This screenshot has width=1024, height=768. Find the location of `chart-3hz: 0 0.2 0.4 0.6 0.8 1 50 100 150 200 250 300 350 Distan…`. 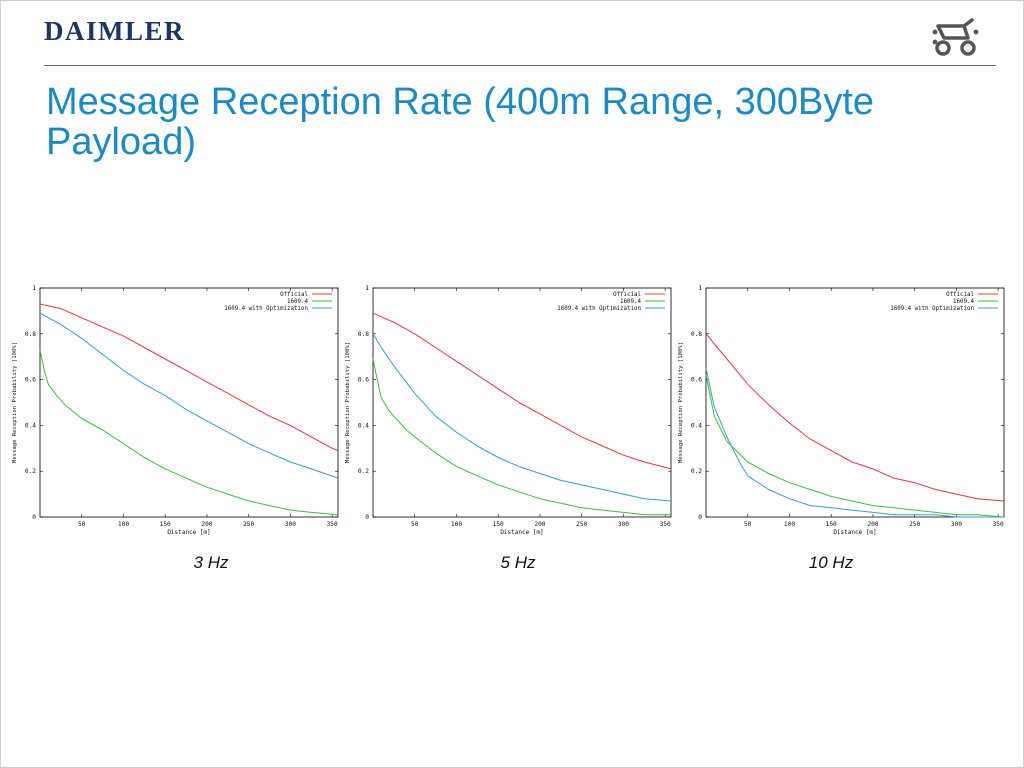

chart-3hz: 0 0.2 0.4 0.6 0.8 1 50 100 150 200 250 300 350 Distan… is located at coordinates (177, 412).